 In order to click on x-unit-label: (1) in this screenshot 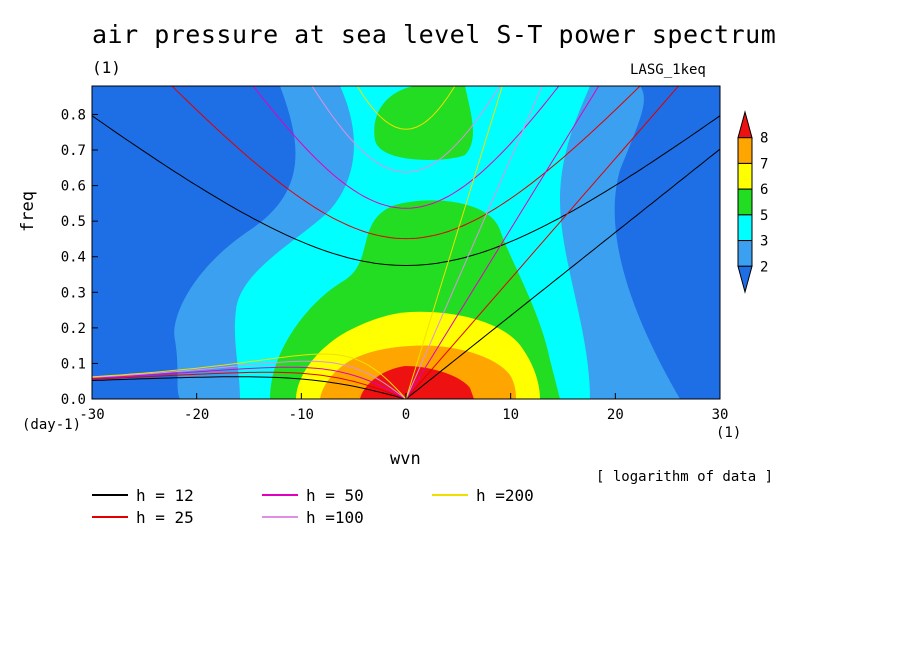, I will do `click(729, 433)`.